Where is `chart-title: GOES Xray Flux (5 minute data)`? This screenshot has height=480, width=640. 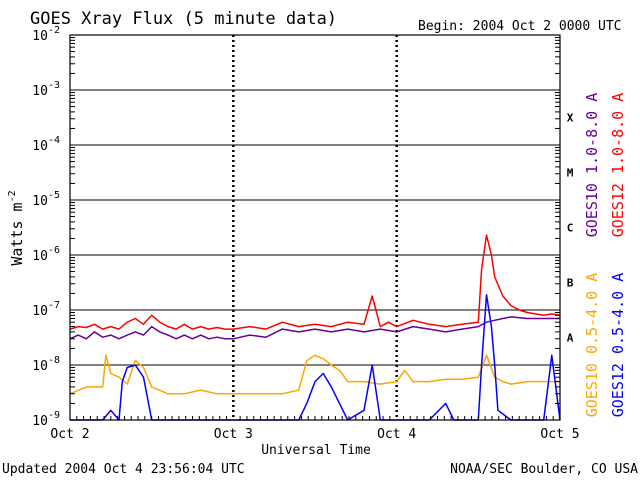 chart-title: GOES Xray Flux (5 minute data) is located at coordinates (183, 19).